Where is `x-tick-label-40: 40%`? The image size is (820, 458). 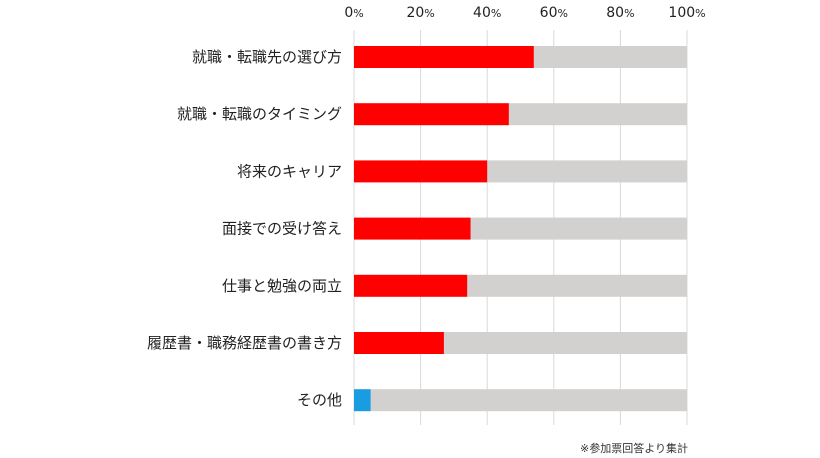 x-tick-label-40: 40% is located at coordinates (487, 13).